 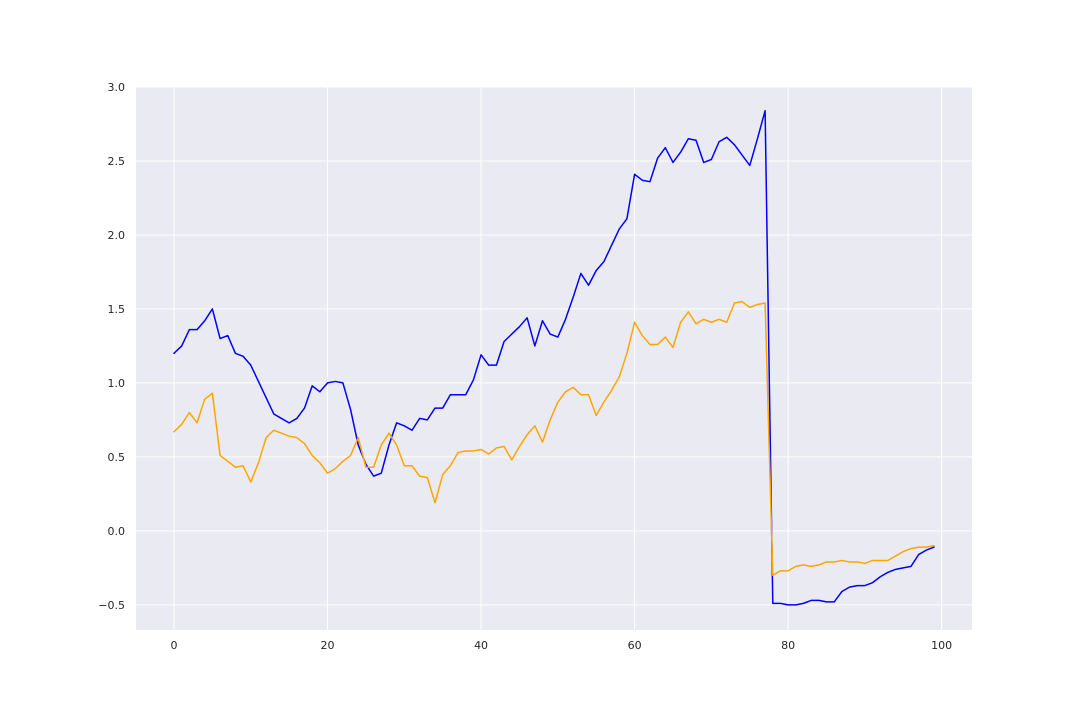 What do you see at coordinates (788, 645) in the screenshot?
I see `x-tick-label: 80` at bounding box center [788, 645].